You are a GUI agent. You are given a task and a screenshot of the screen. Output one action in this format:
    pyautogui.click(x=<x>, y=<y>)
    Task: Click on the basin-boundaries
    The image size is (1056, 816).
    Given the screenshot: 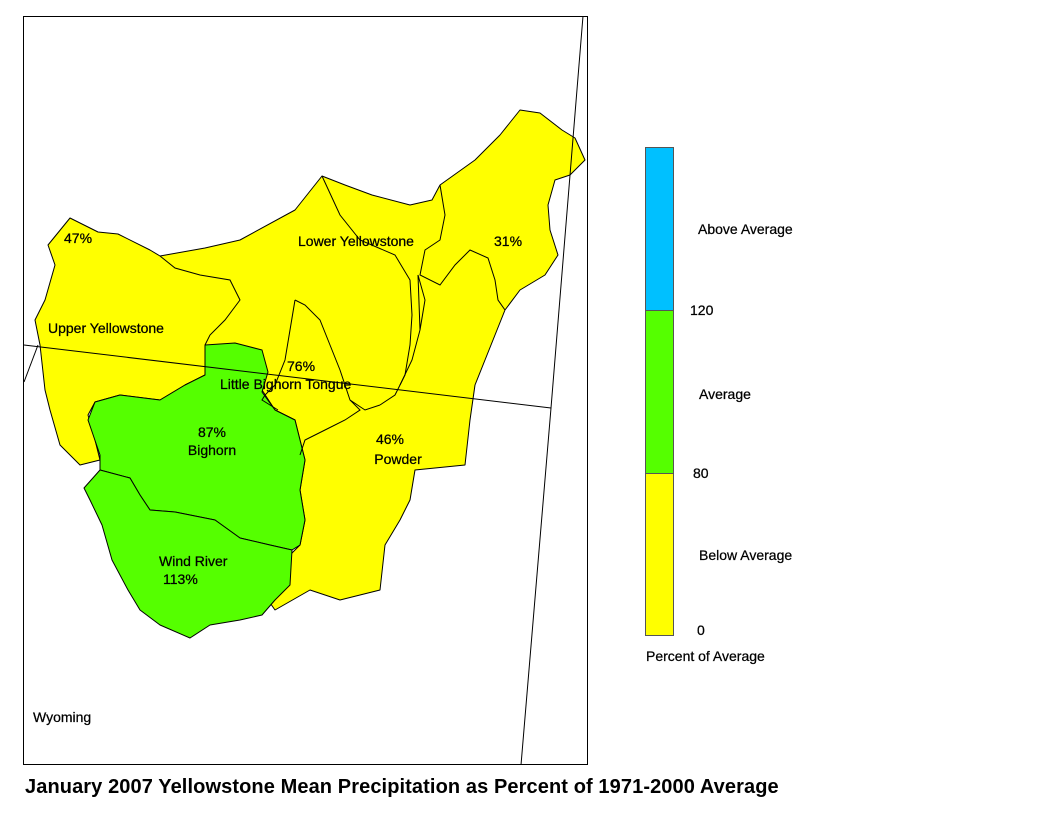 What is the action you would take?
    pyautogui.click(x=332, y=315)
    